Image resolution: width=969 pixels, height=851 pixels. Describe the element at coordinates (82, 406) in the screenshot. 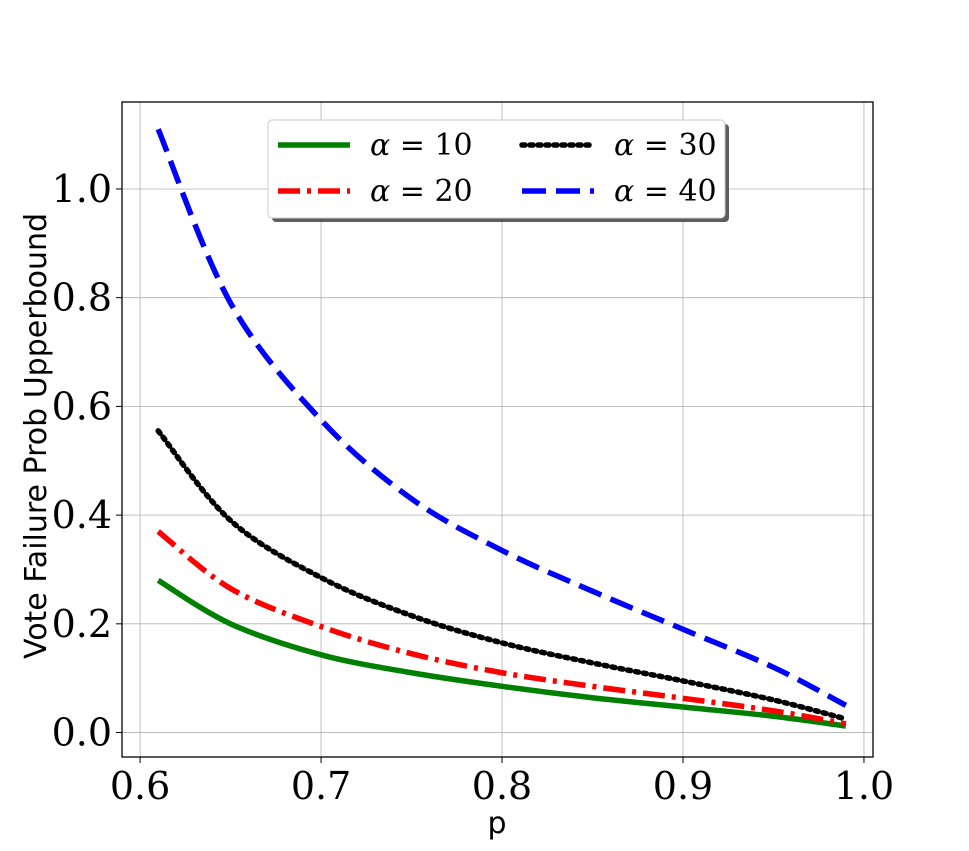

I see `y-tick-label: 0.6` at that location.